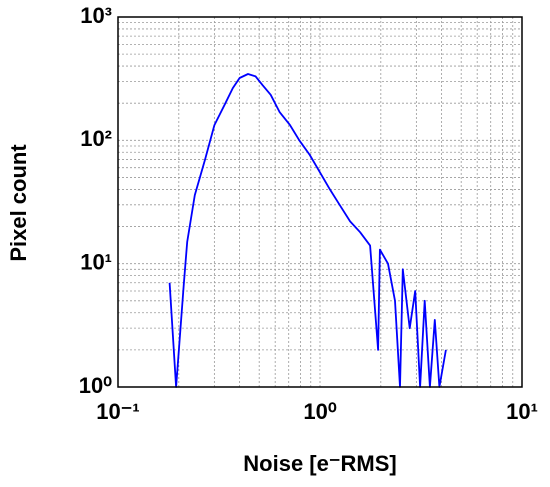 Image resolution: width=550 pixels, height=487 pixels. Describe the element at coordinates (96, 261) in the screenshot. I see `y-tick-label: 10¹` at that location.